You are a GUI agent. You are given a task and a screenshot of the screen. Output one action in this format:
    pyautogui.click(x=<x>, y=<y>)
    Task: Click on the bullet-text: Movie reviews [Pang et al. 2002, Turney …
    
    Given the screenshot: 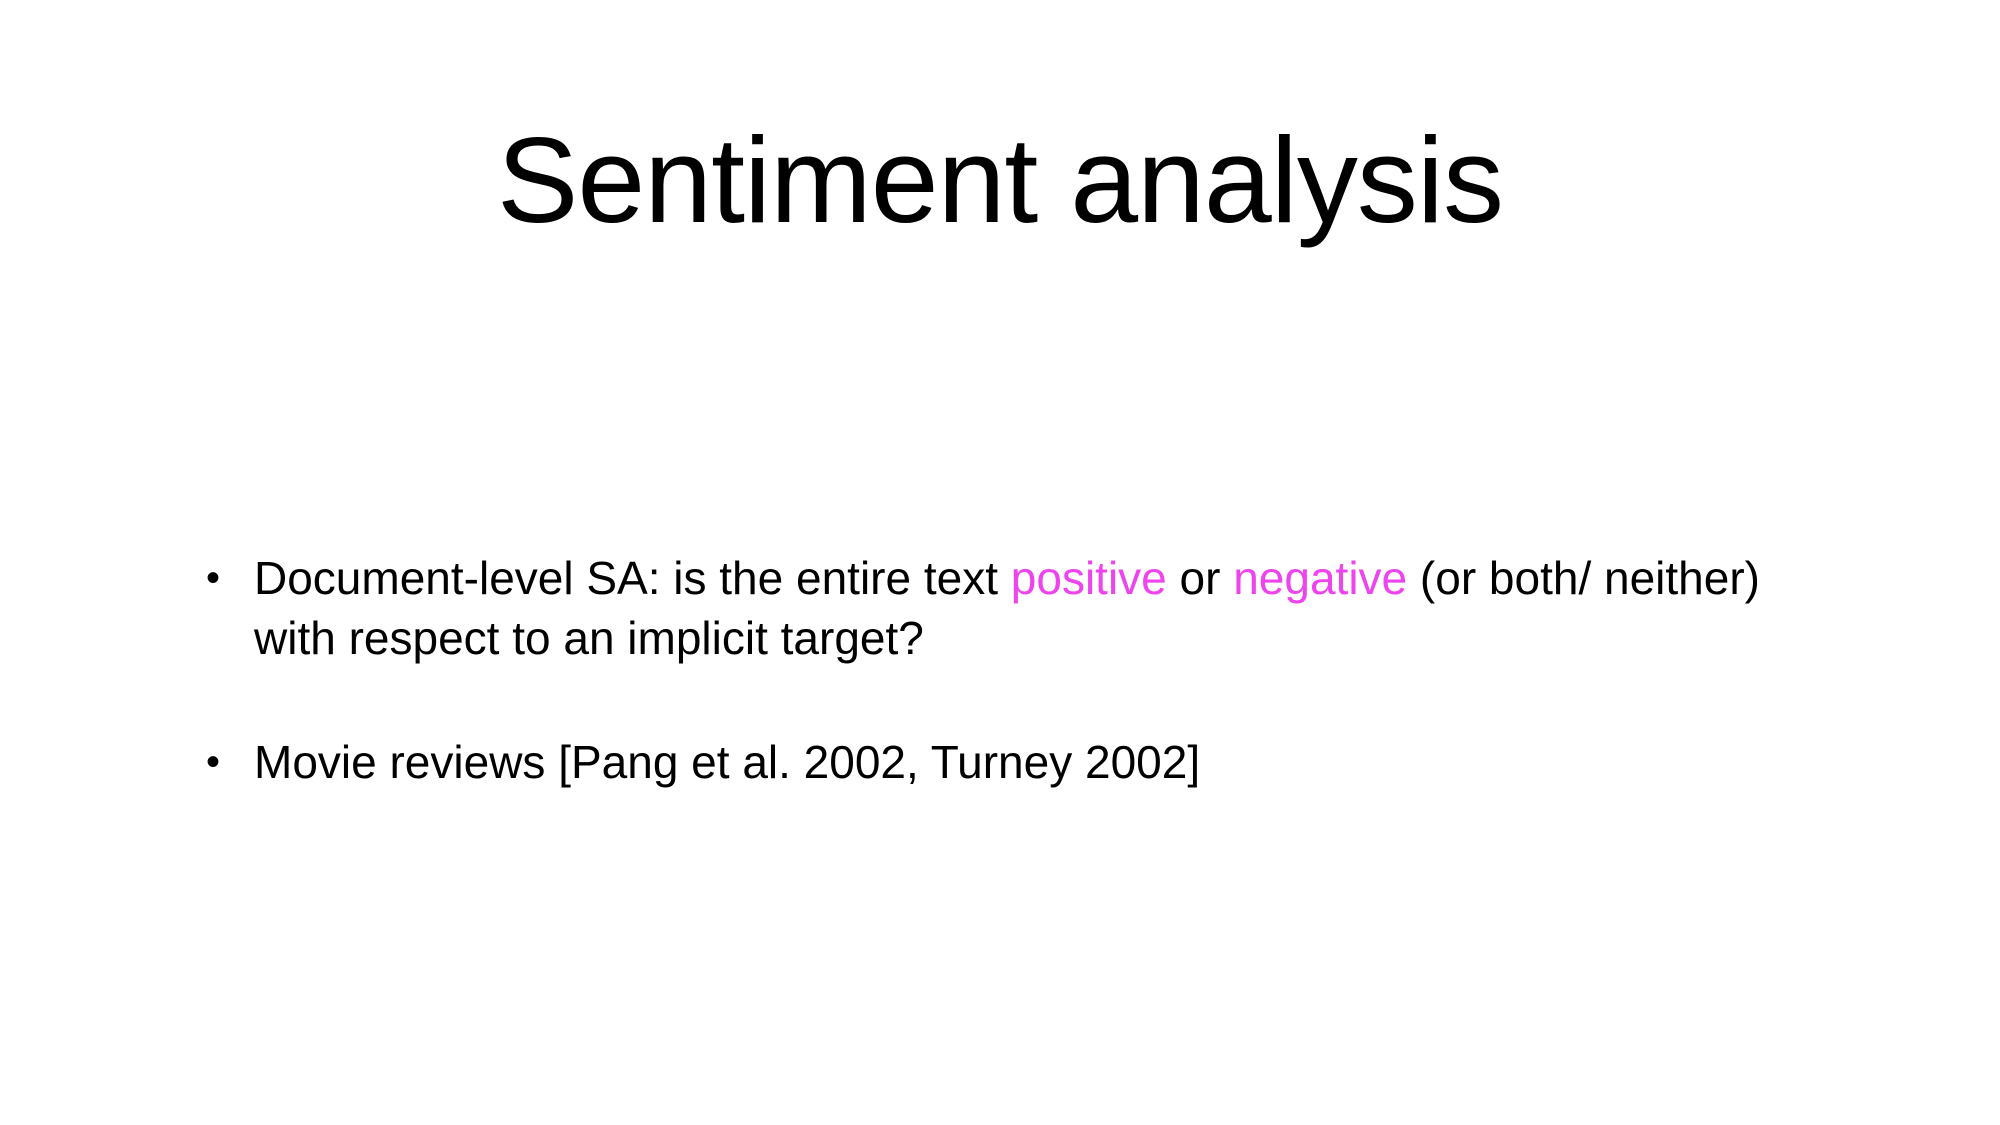 What is the action you would take?
    pyautogui.click(x=727, y=762)
    